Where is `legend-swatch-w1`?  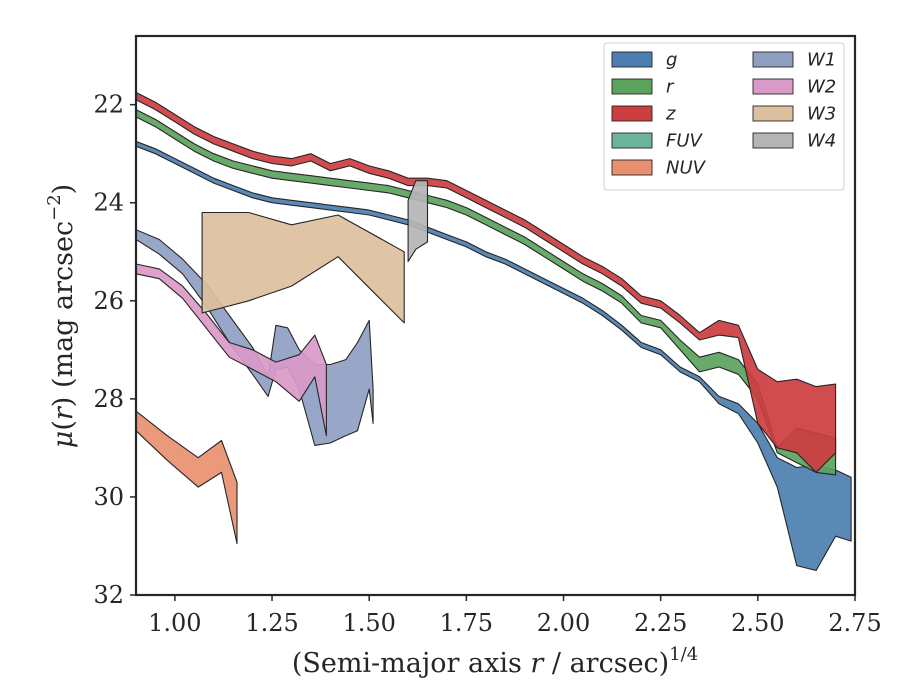 legend-swatch-w1 is located at coordinates (773, 59).